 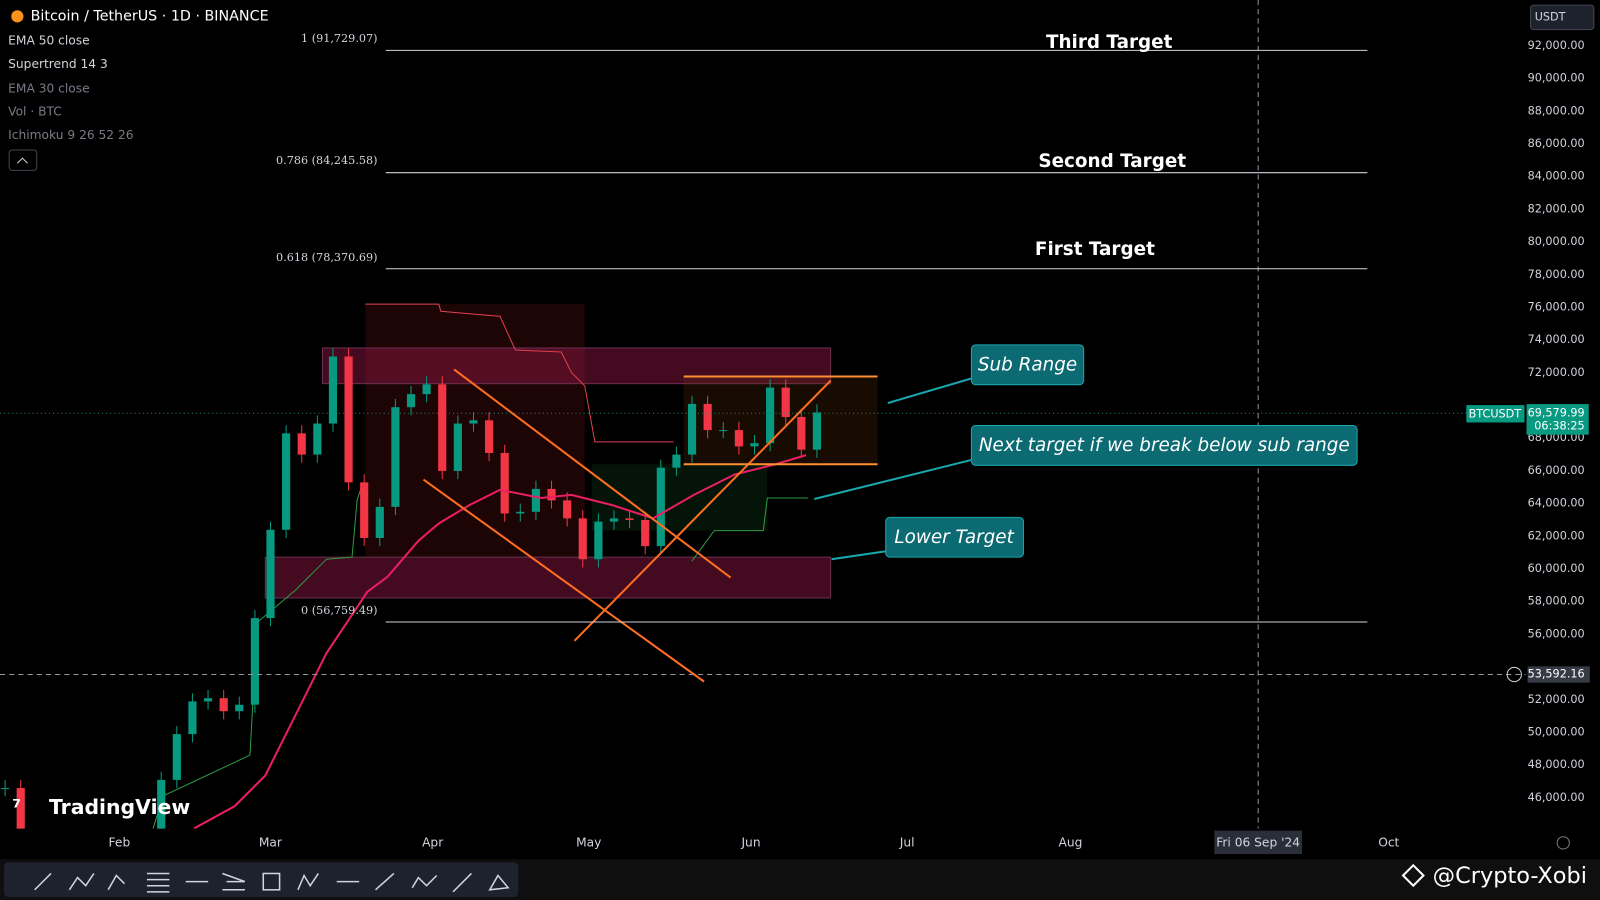 I want to click on watermark: TradingView, so click(x=119, y=807).